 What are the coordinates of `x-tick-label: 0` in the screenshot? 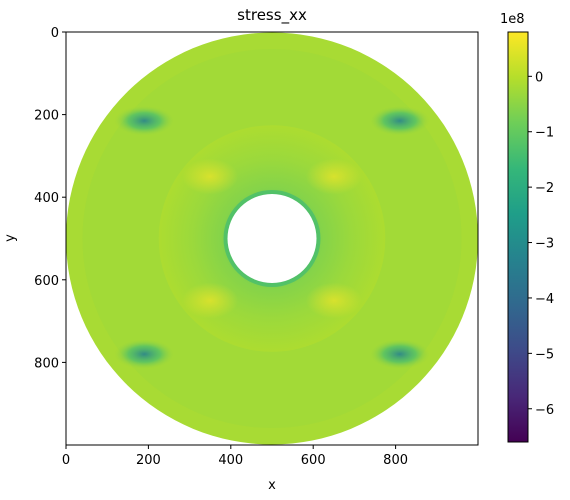 It's located at (66, 460).